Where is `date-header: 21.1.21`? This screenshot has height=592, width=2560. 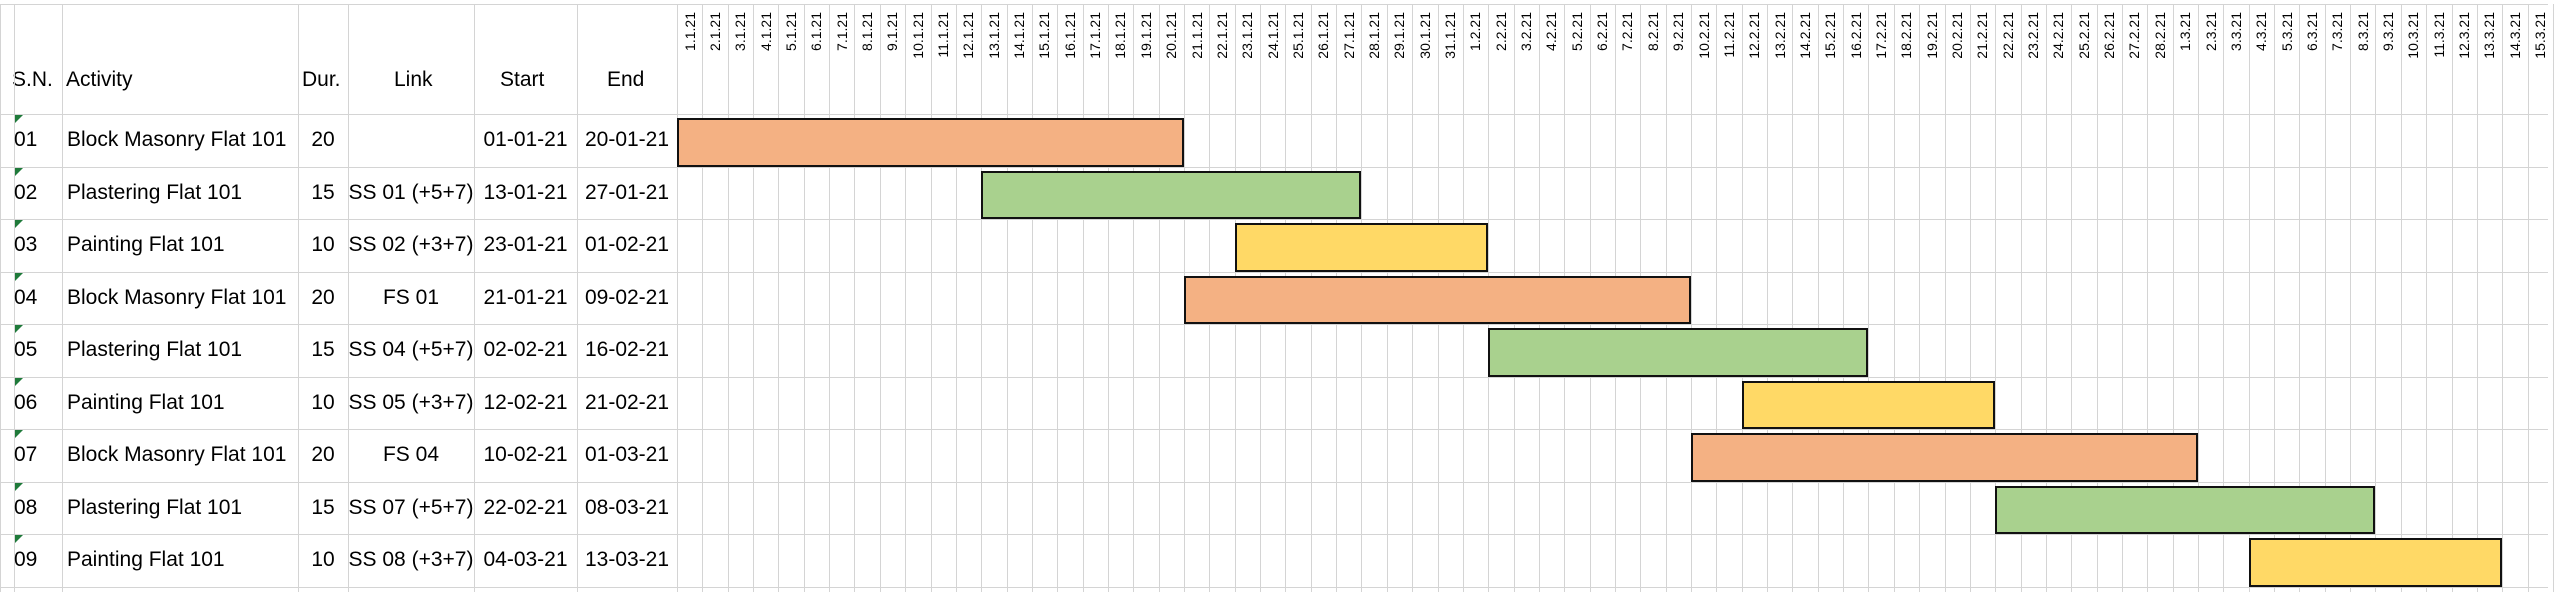
date-header: 21.1.21 is located at coordinates (1196, 61).